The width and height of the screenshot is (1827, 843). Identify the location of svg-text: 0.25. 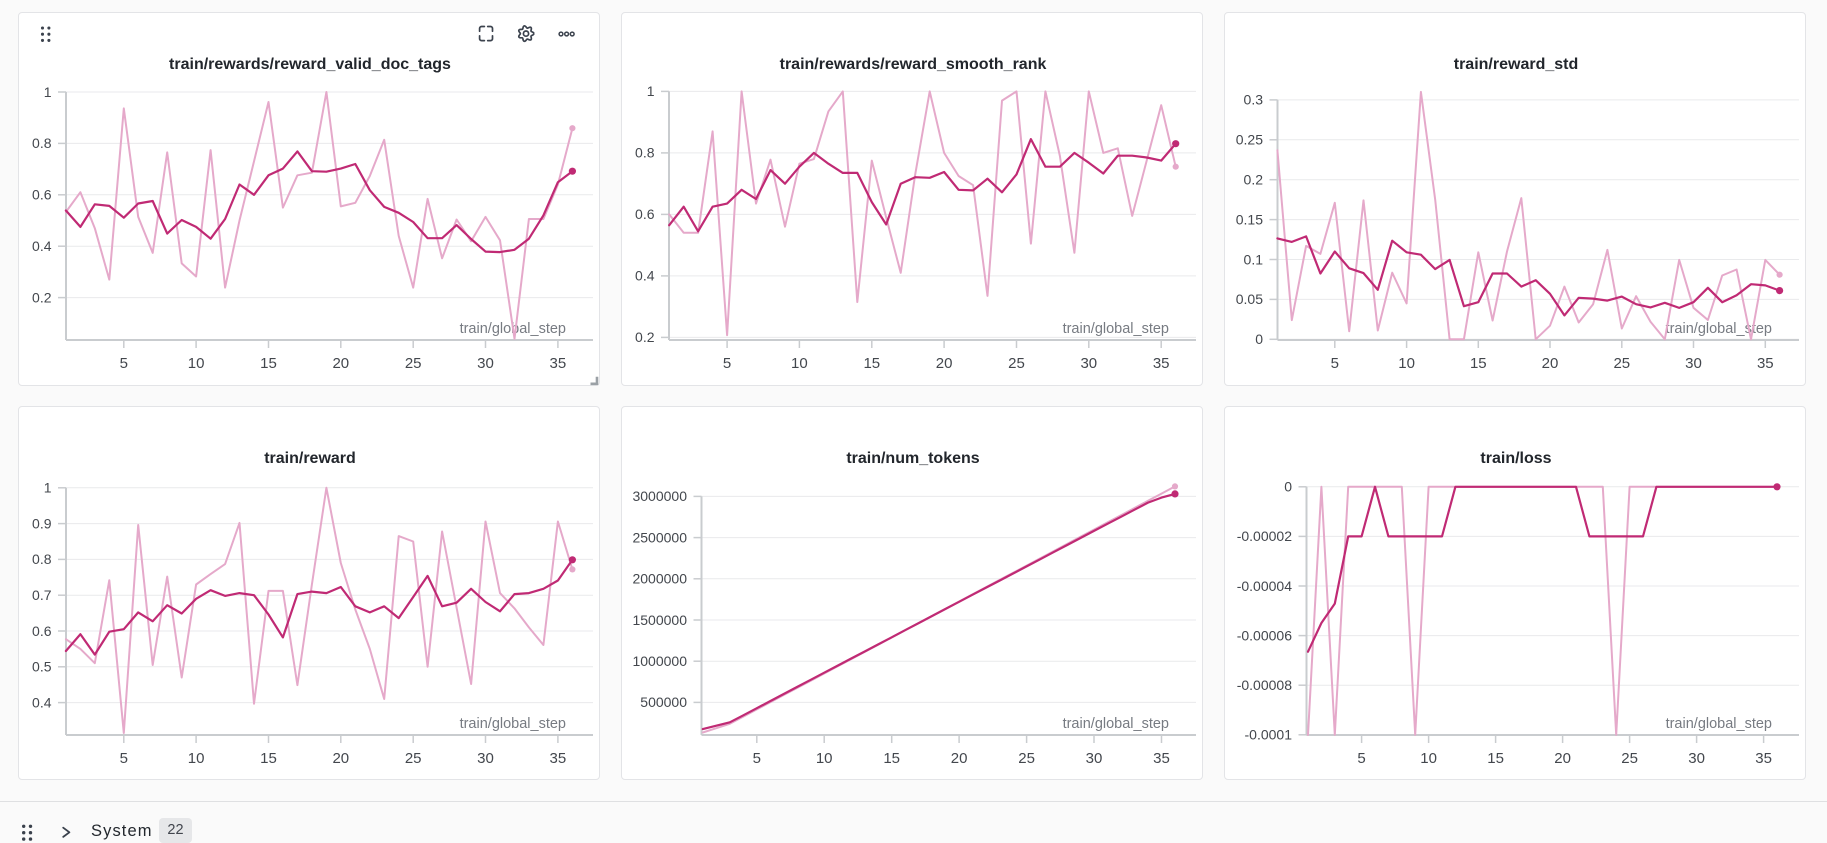
(1249, 140).